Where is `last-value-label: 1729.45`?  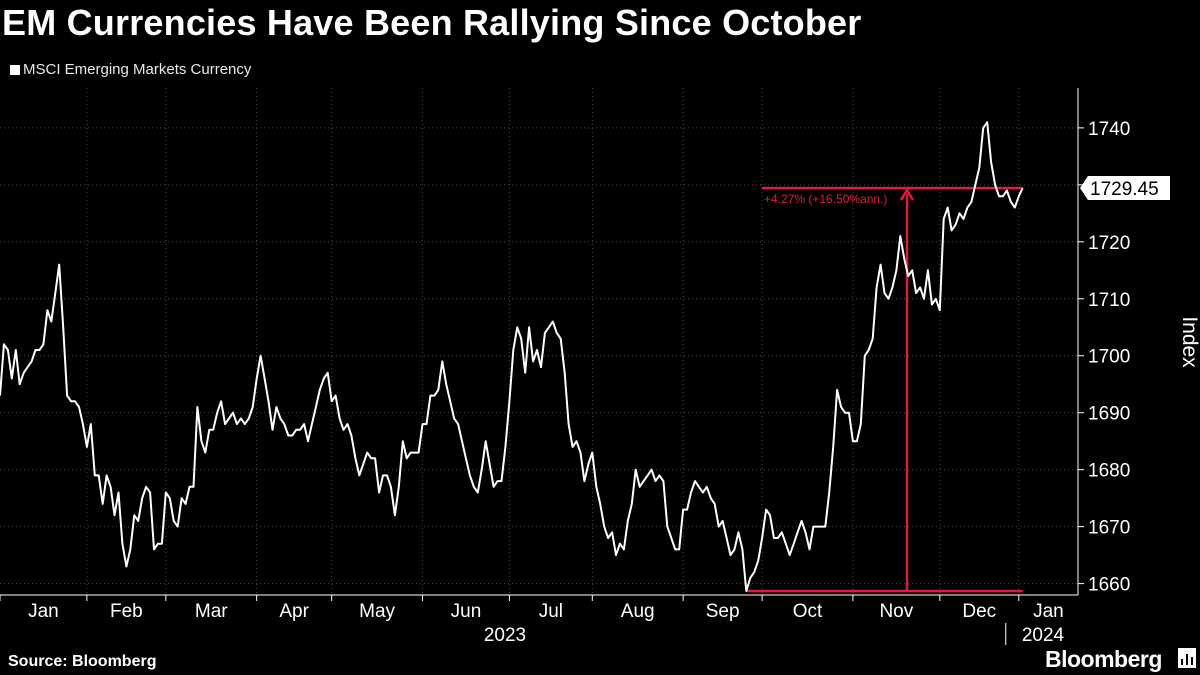 last-value-label: 1729.45 is located at coordinates (1124, 189).